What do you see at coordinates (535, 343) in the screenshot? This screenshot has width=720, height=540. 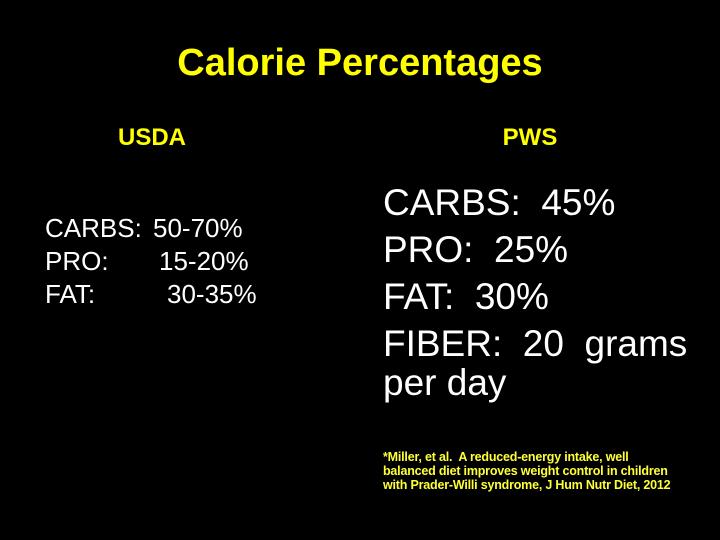 I see `pws-line-fiber: FIBER: 20 grams` at bounding box center [535, 343].